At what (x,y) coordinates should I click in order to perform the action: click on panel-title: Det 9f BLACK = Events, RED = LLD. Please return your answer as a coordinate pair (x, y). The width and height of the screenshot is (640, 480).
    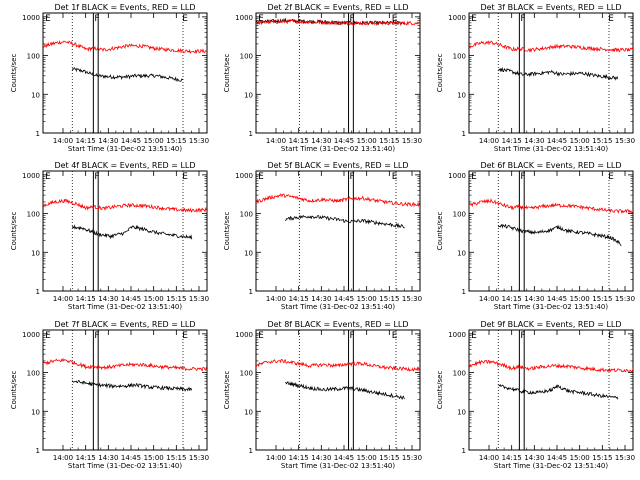
    Looking at the image, I should click on (550, 324).